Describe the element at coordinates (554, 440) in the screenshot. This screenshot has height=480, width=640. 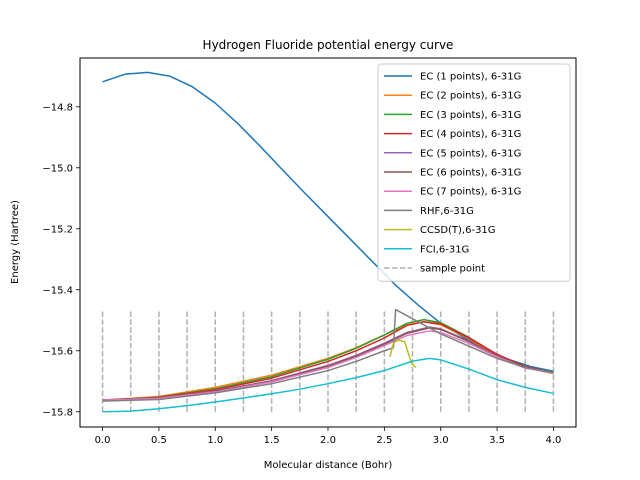
I see `x-tick-label: 4.0` at that location.